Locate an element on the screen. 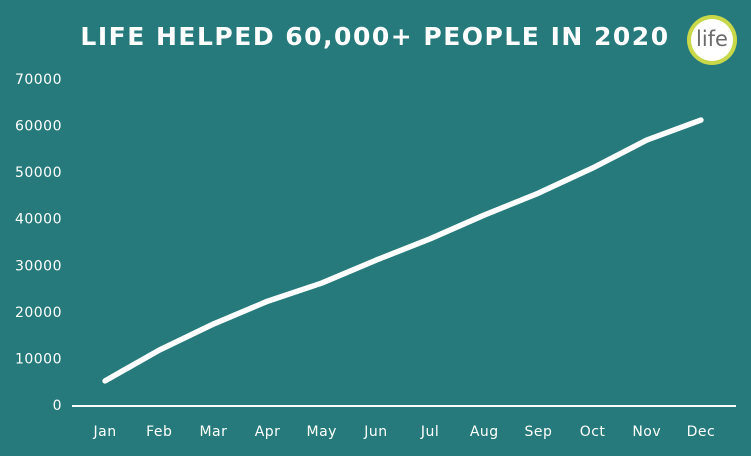  chart-title: LIFE HELPED 60,000+ PEOPLE IN 2020 is located at coordinates (374, 36).